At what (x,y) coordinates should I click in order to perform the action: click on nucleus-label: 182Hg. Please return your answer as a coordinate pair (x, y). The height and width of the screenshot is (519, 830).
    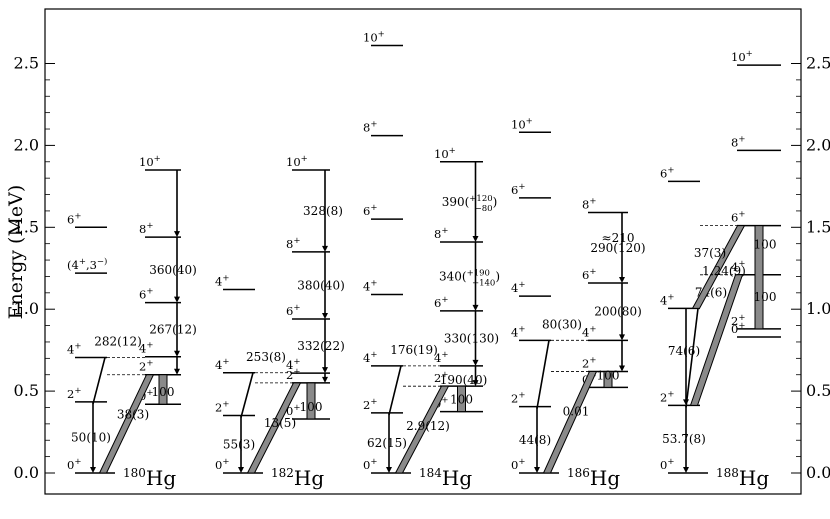
    Looking at the image, I should click on (297, 478).